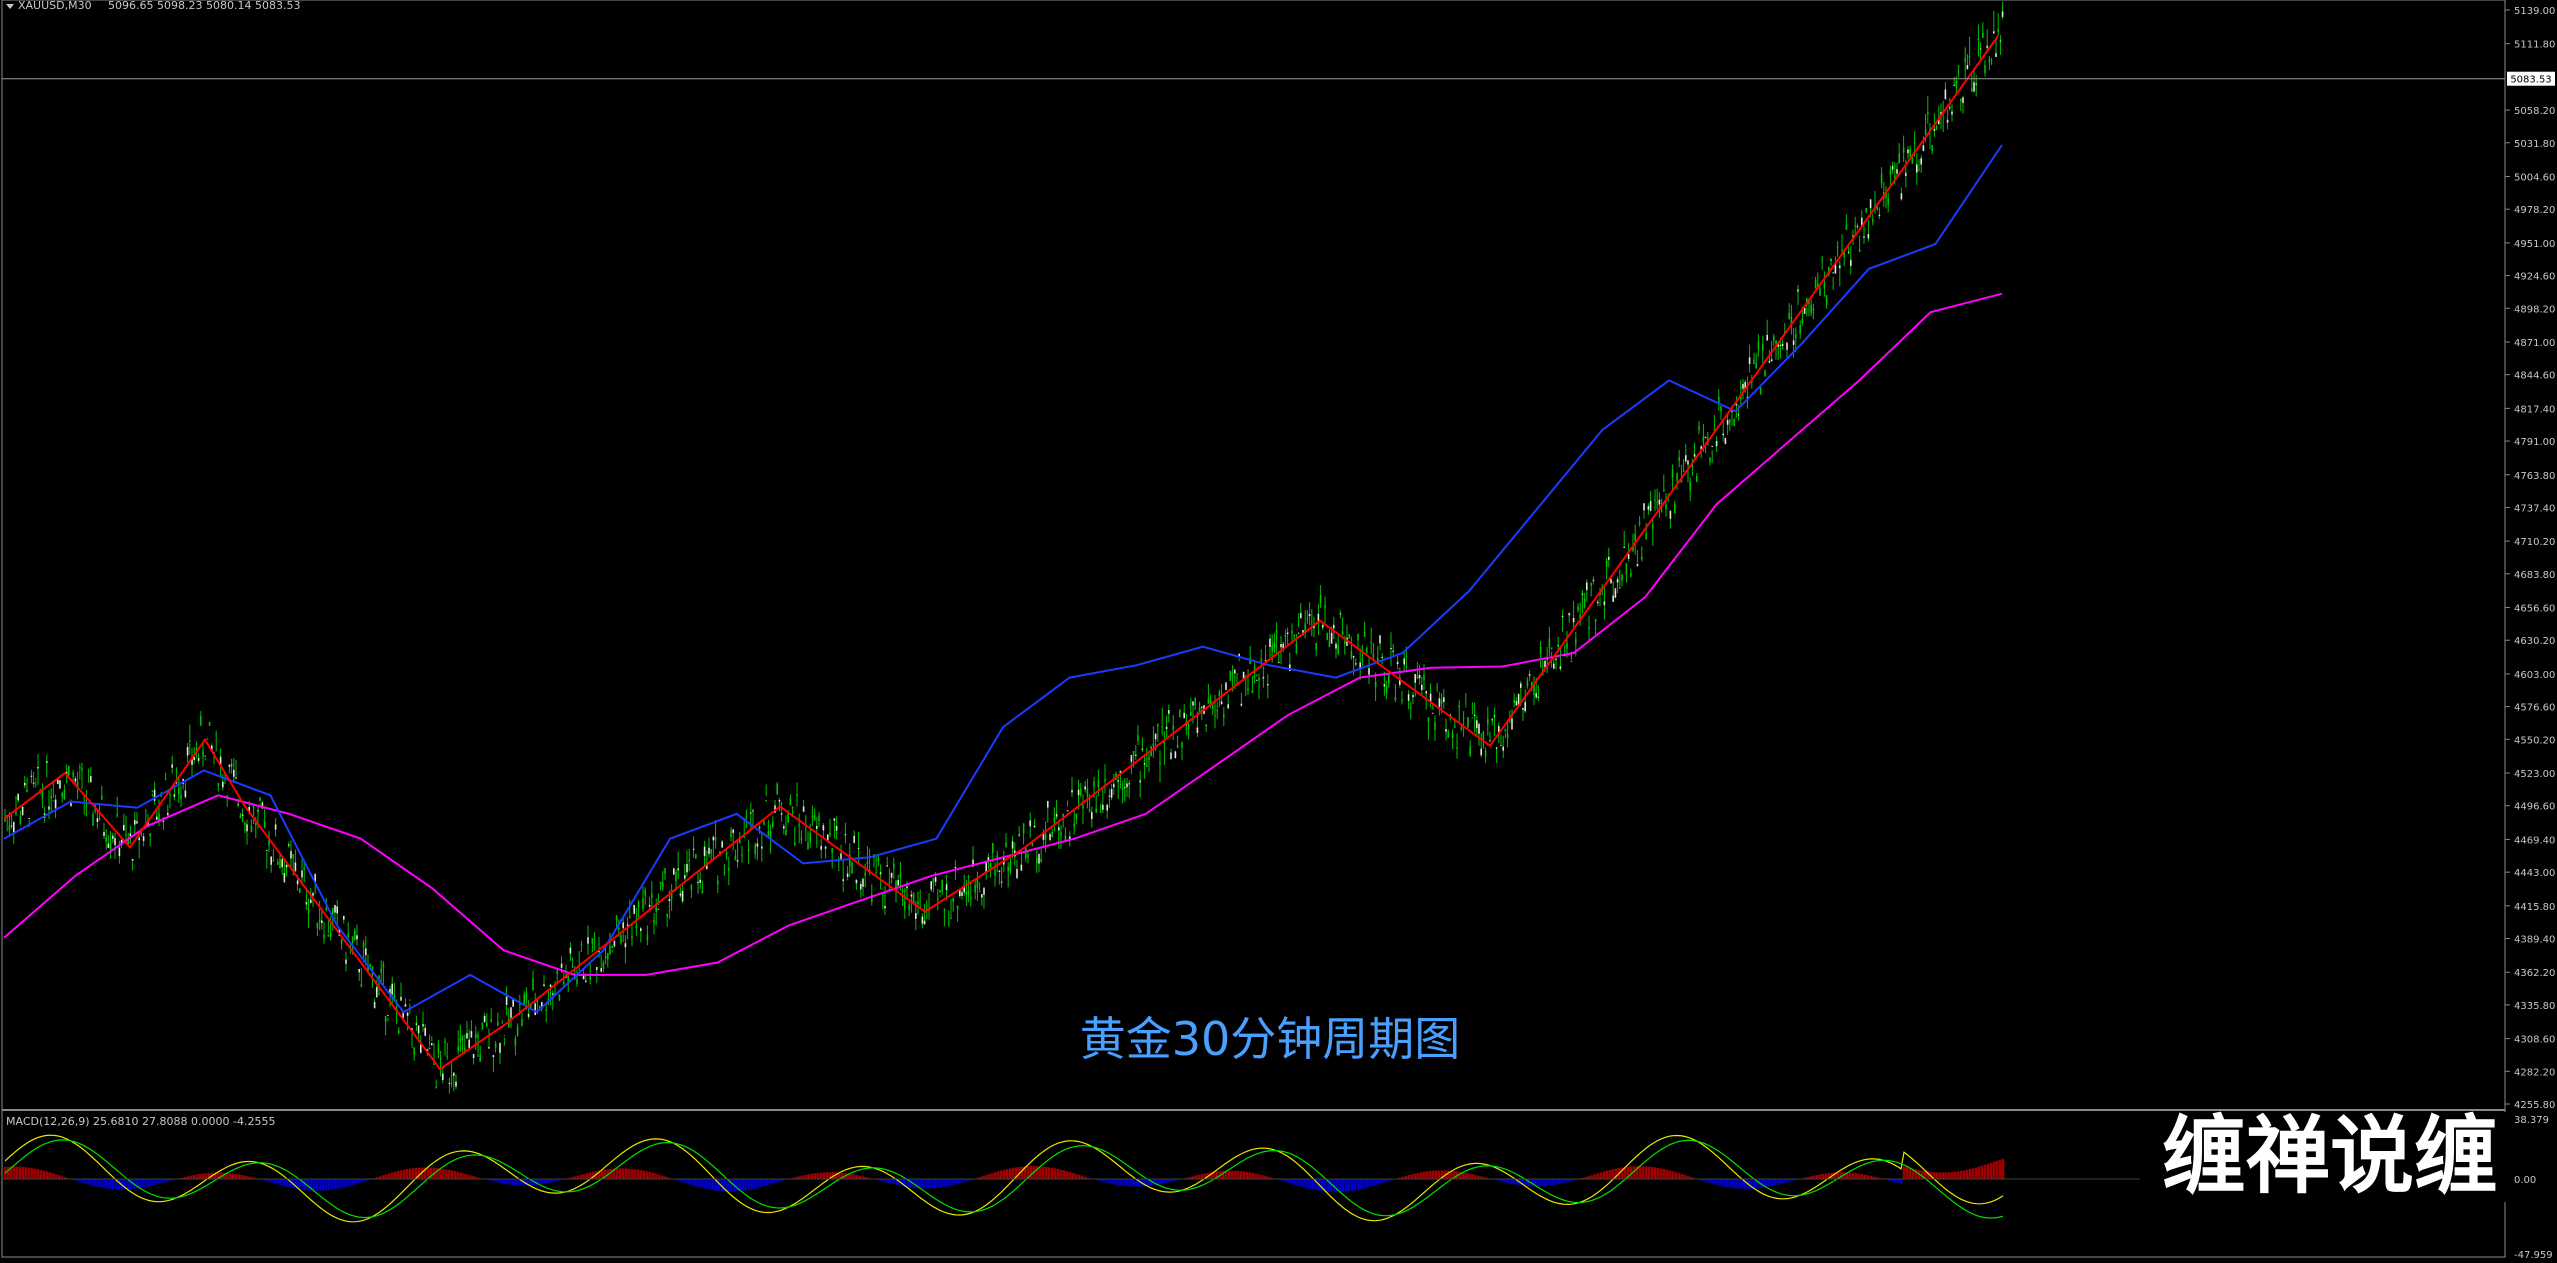  What do you see at coordinates (2534, 1105) in the screenshot?
I see `price-tick-label: 4255.80` at bounding box center [2534, 1105].